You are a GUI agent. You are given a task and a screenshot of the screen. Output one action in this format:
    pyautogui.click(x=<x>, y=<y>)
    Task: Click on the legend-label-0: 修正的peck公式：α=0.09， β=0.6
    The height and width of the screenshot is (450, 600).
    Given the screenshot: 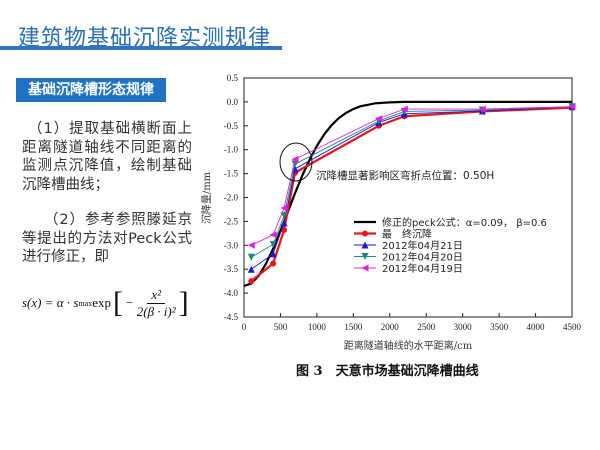 What is the action you would take?
    pyautogui.click(x=464, y=222)
    